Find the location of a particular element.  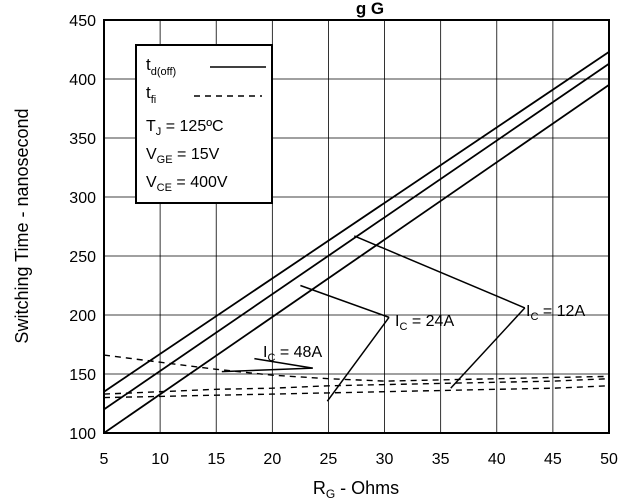

y-tick-label: 250 is located at coordinates (82, 257).